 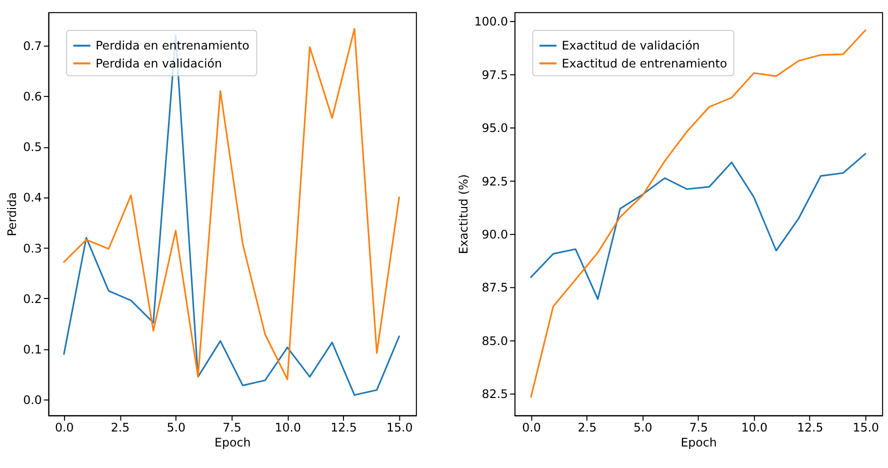 I want to click on y-tick-label: 0.1, so click(x=32, y=349).